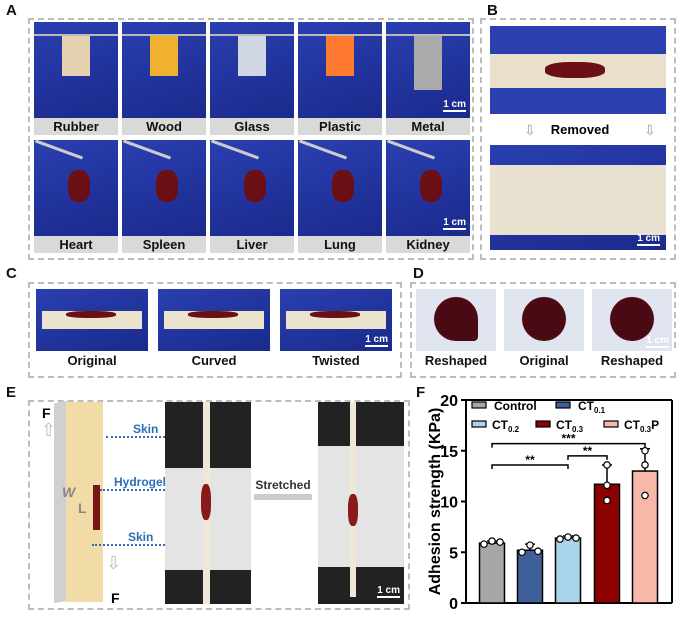  I want to click on caption-liver: Liver, so click(252, 244).